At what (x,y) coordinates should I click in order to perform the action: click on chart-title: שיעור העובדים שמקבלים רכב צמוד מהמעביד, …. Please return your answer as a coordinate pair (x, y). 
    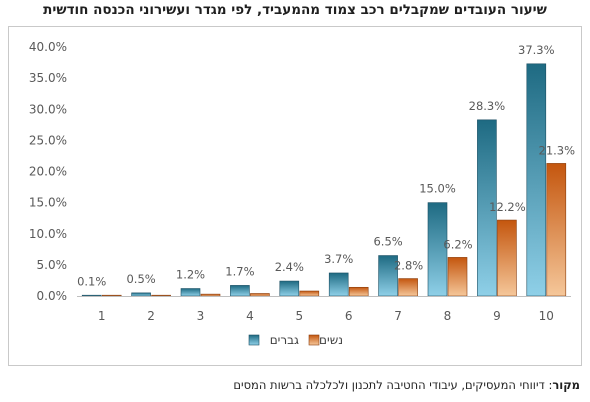
    Looking at the image, I should click on (295, 10).